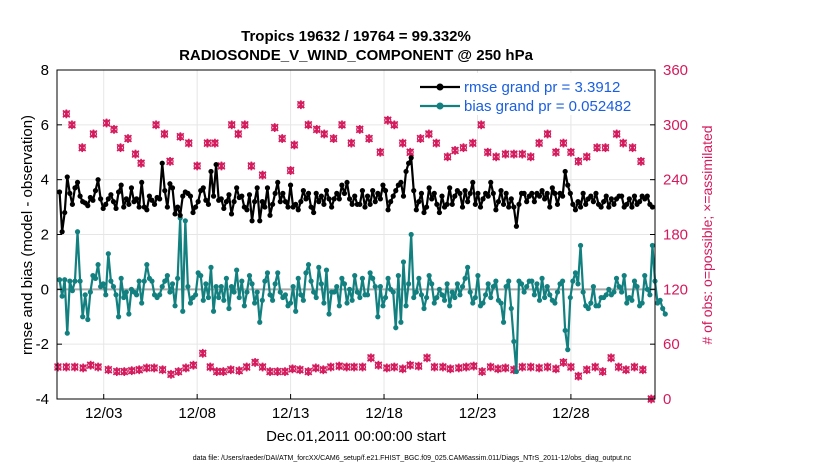 Image resolution: width=830 pixels, height=470 pixels. Describe the element at coordinates (45, 235) in the screenshot. I see `y-tick-label: 2` at that location.